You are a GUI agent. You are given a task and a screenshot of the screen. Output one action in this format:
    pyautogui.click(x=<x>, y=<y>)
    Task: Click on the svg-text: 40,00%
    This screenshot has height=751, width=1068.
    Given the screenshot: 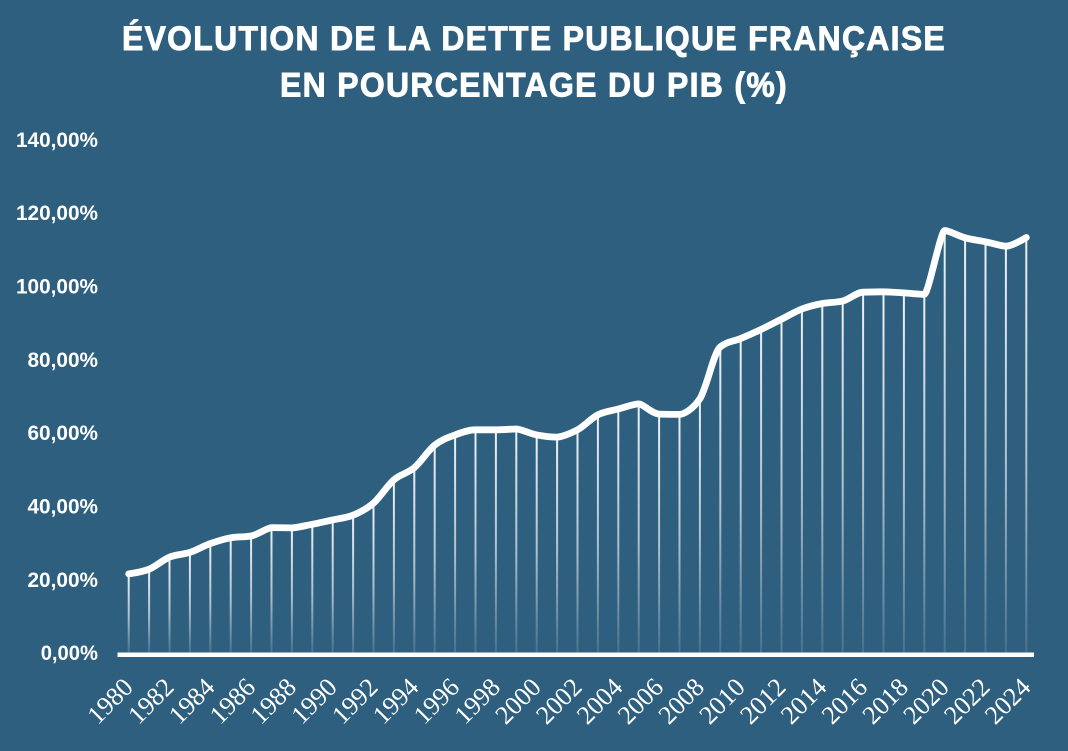 What is the action you would take?
    pyautogui.click(x=63, y=507)
    